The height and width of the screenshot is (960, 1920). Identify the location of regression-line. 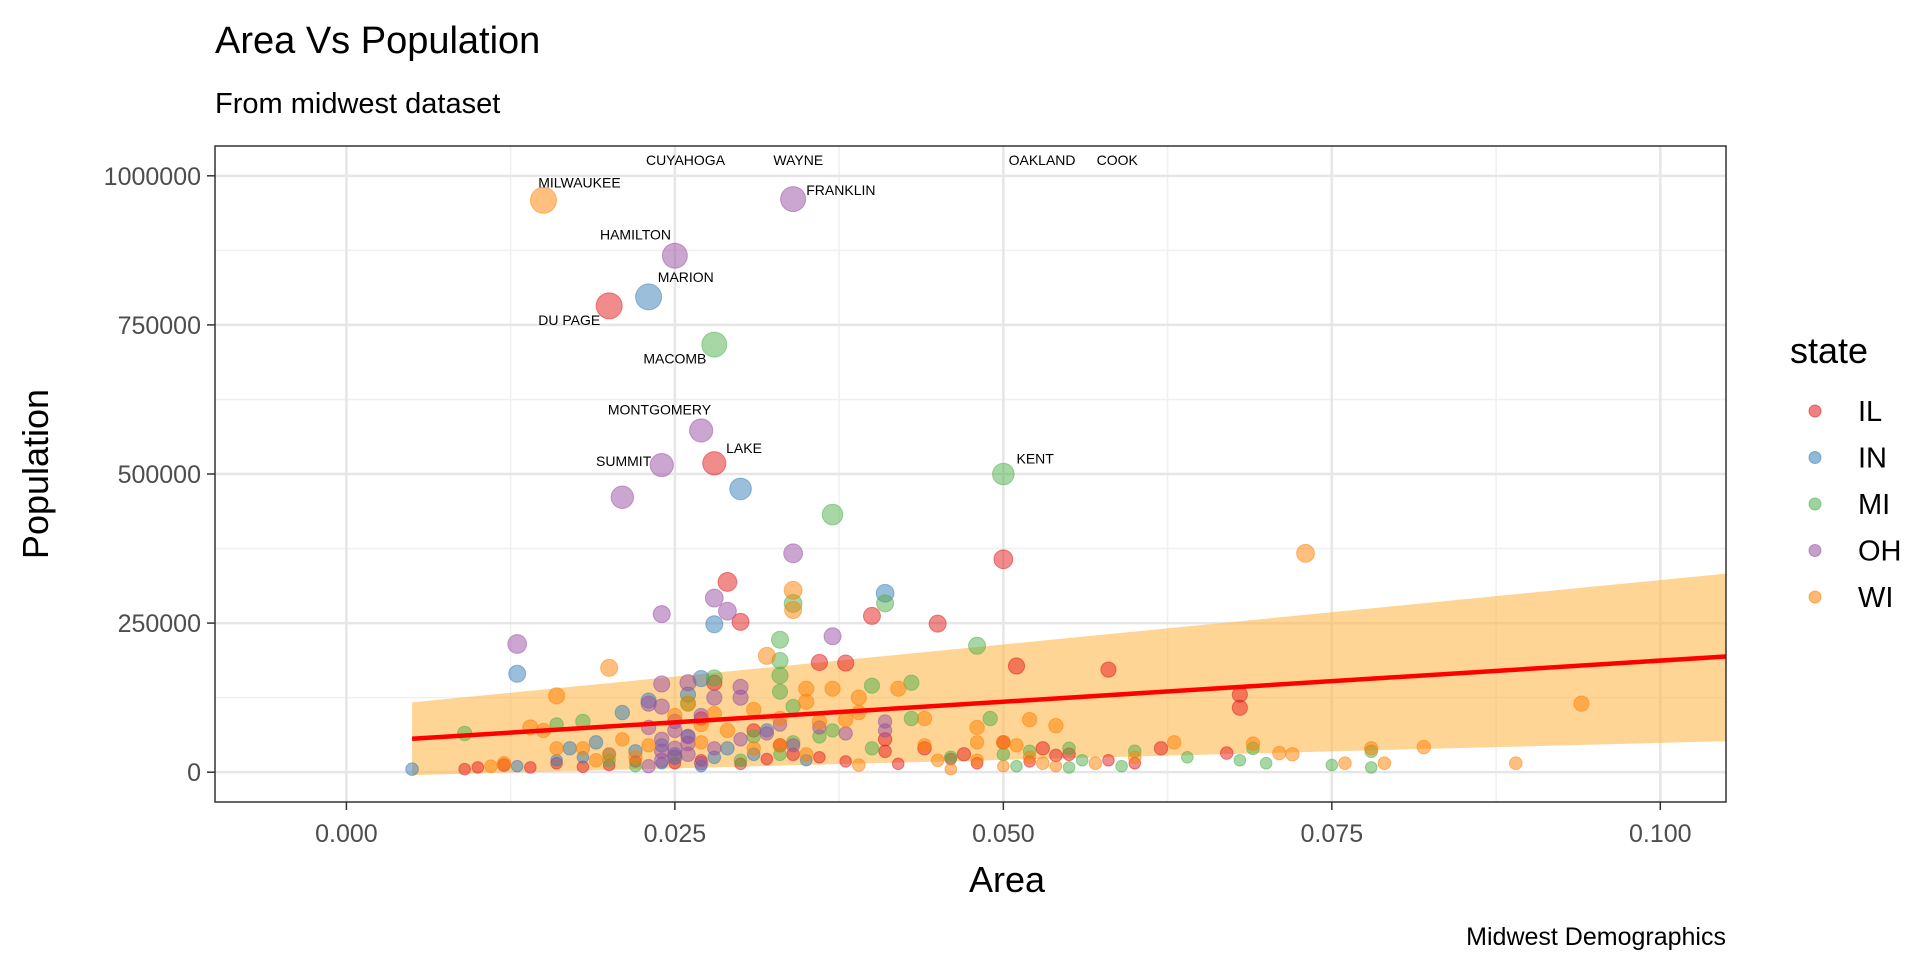
(1069, 698).